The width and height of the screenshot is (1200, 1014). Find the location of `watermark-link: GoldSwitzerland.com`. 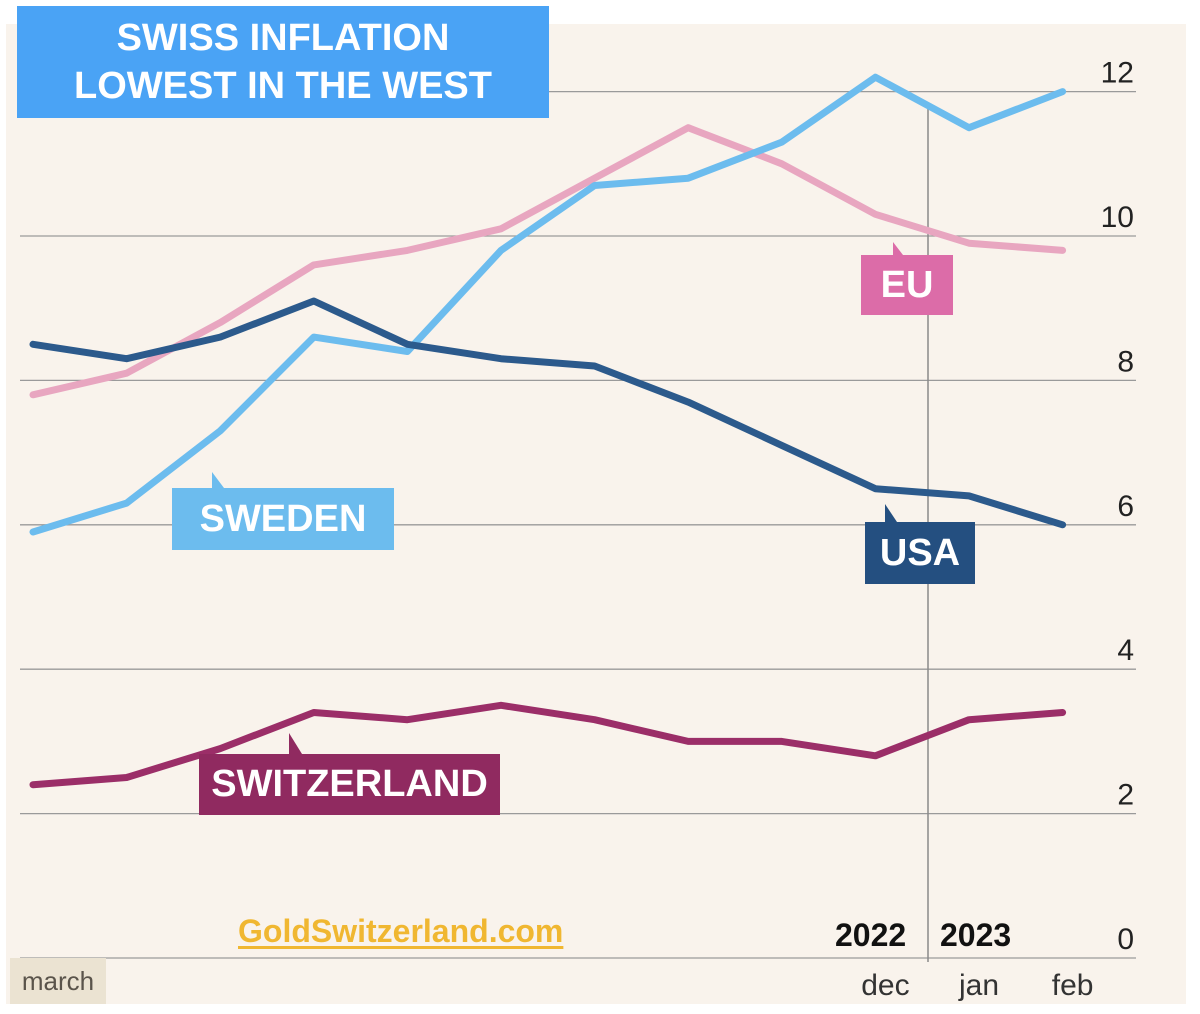

watermark-link: GoldSwitzerland.com is located at coordinates (401, 931).